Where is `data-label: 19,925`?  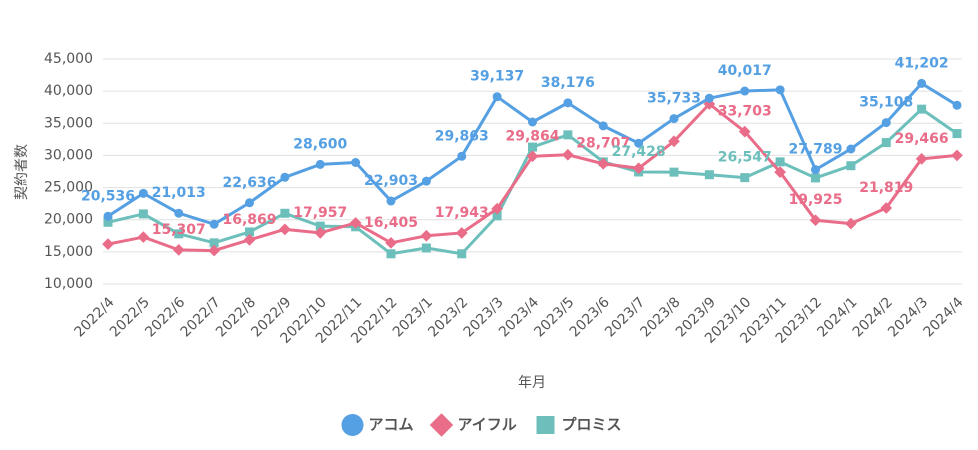 data-label: 19,925 is located at coordinates (815, 200).